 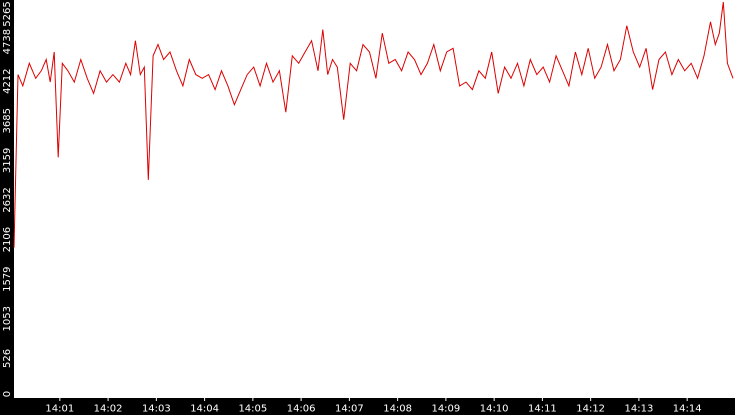 I want to click on x-tick-label: 14:05, so click(x=252, y=409).